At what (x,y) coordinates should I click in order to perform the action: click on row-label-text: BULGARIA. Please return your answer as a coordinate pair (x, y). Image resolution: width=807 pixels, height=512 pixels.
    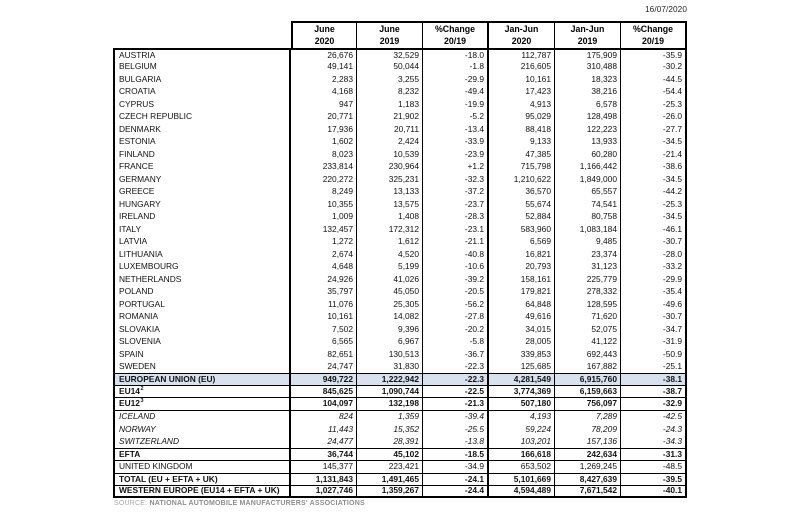
    Looking at the image, I should click on (140, 78).